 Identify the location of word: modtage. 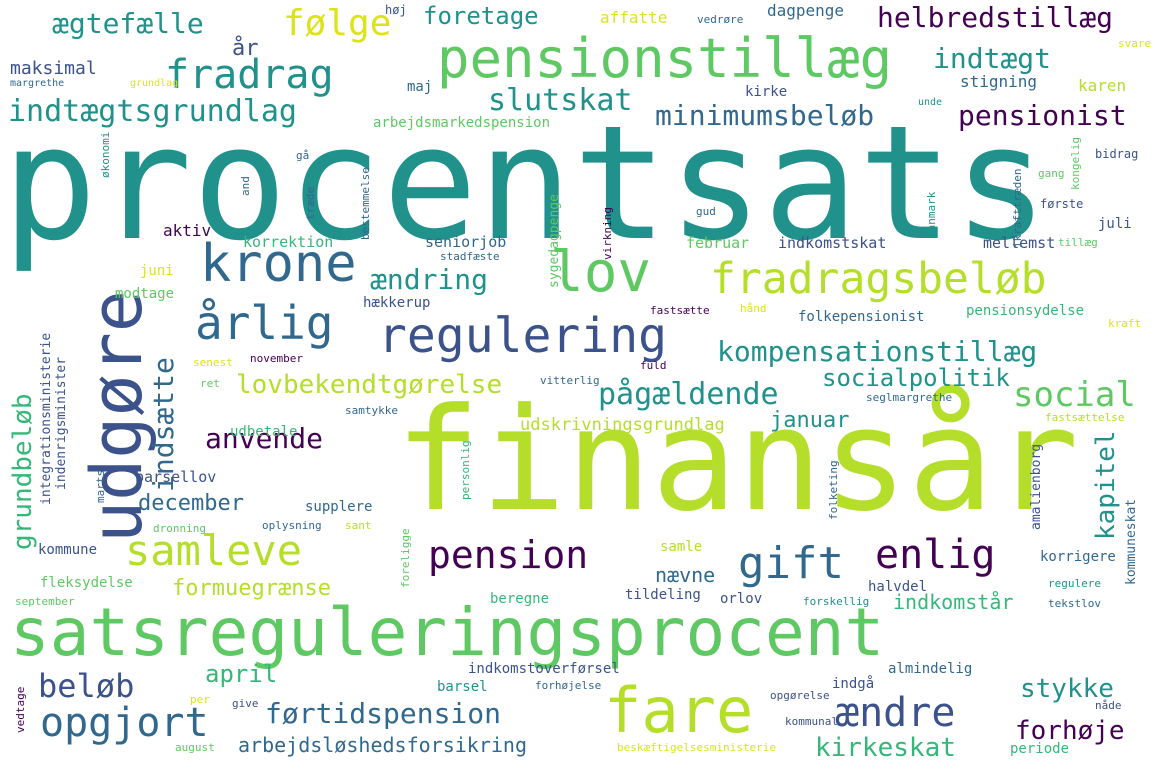
(145, 294).